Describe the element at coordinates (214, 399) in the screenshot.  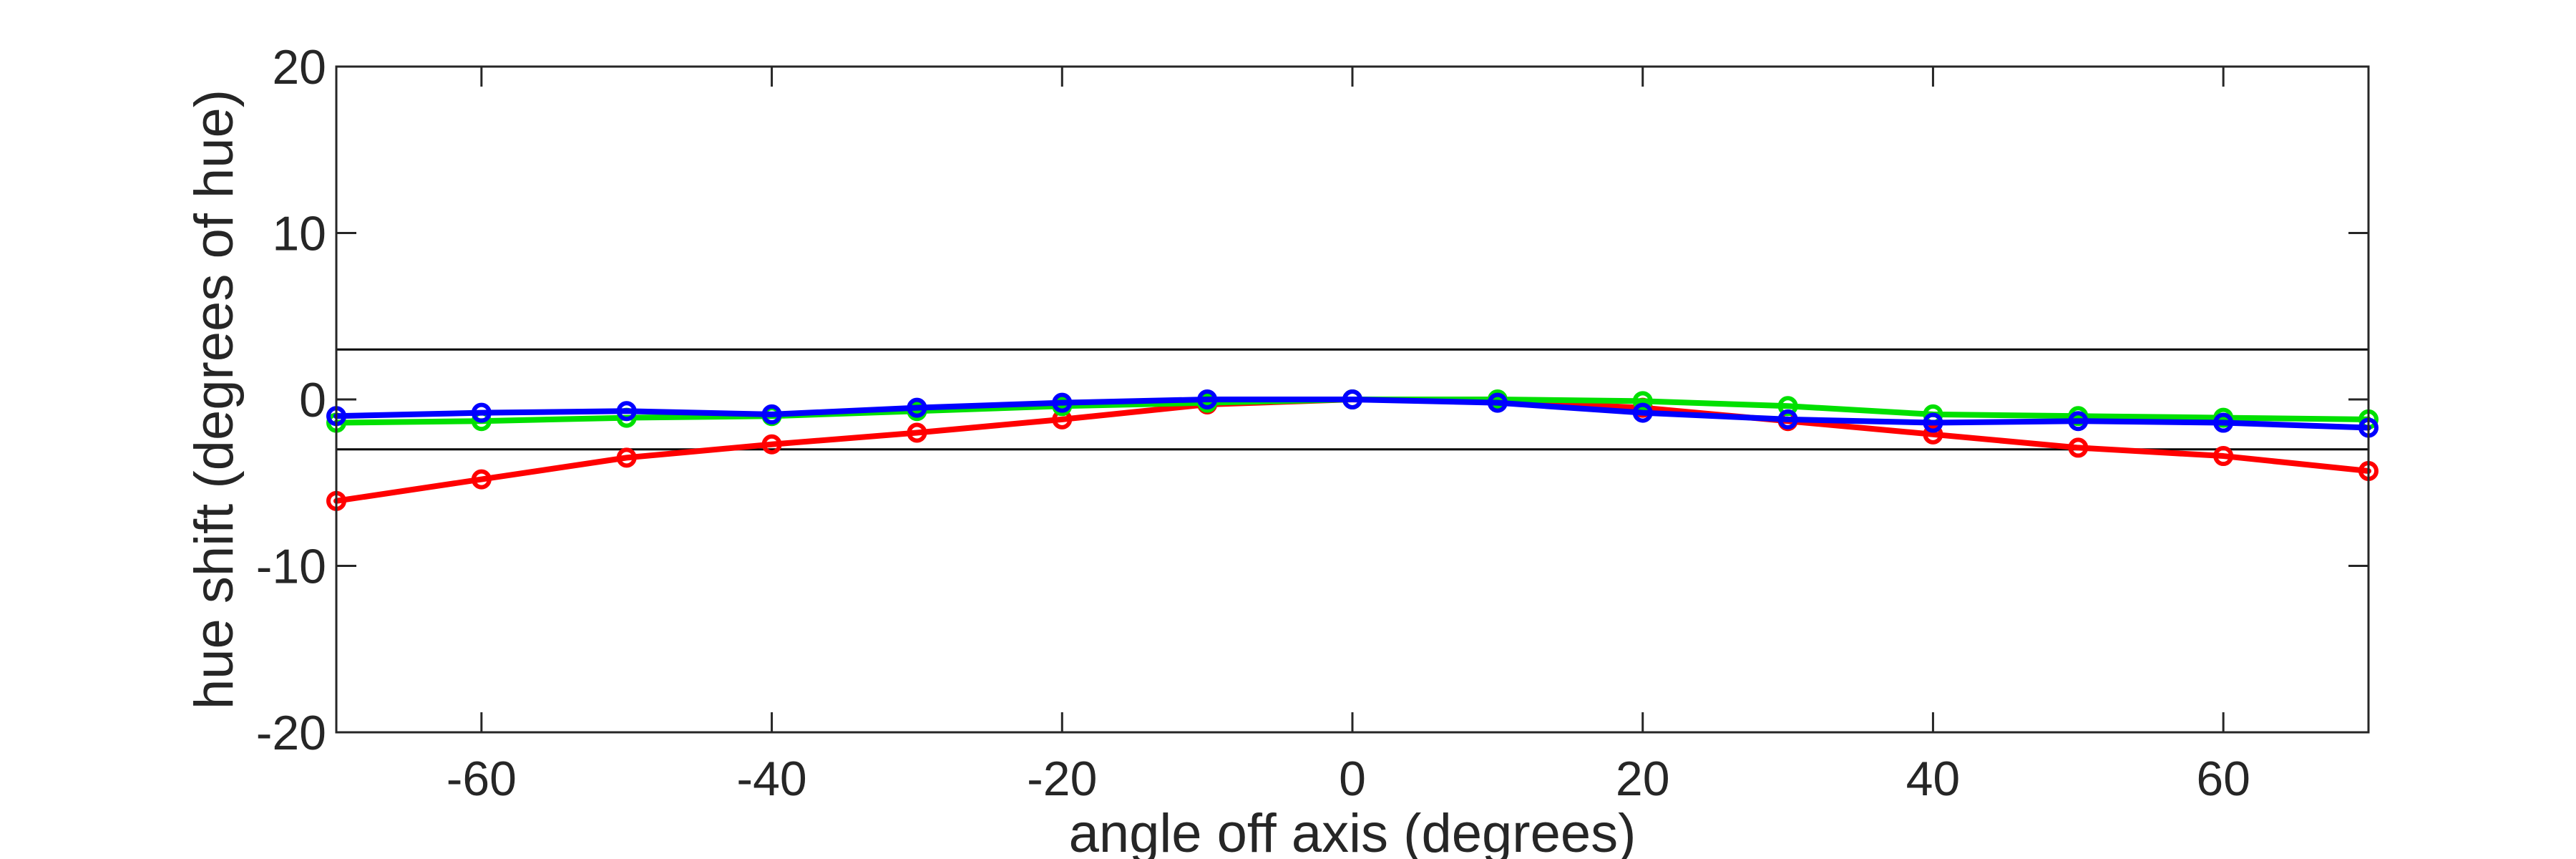
I see `y-axis-label: hue shift (degrees of hue)` at that location.